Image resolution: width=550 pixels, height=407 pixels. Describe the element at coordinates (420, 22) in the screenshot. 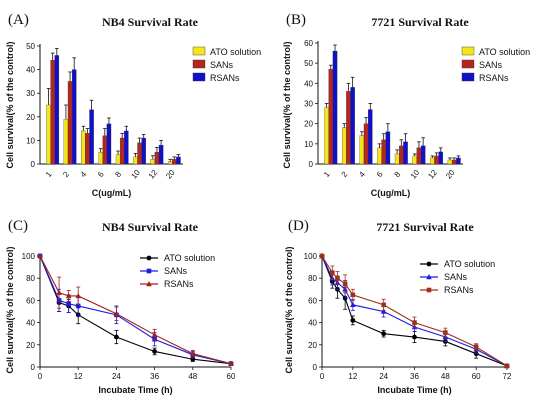

I see `chart-title: 7721 Survival Rate` at that location.